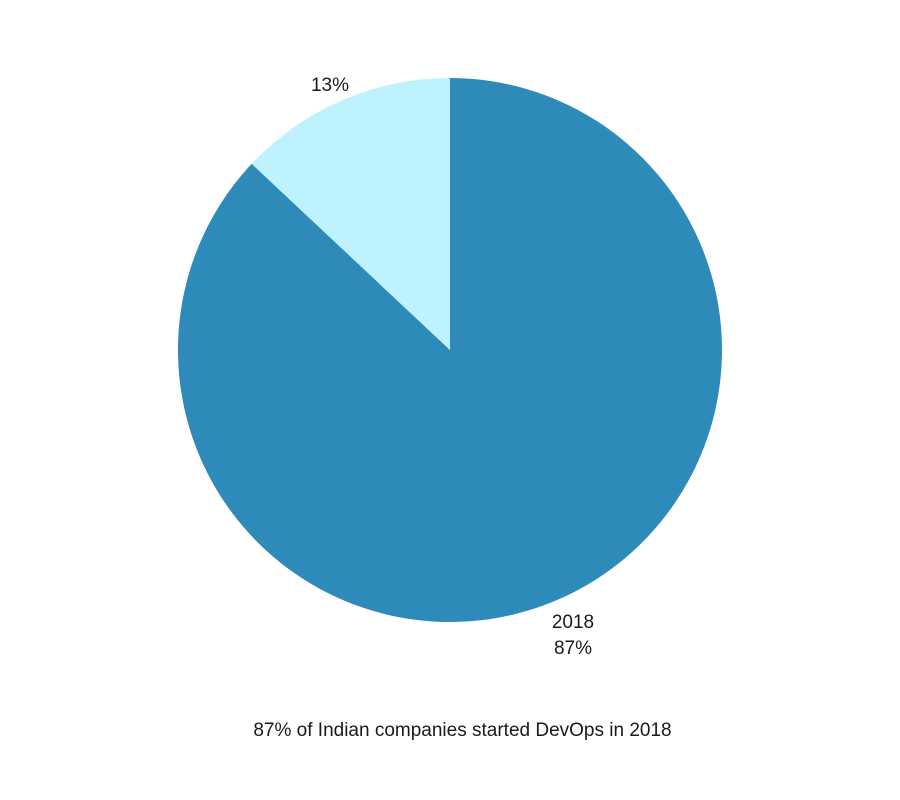 The height and width of the screenshot is (800, 900). I want to click on pie-slice-other, so click(350, 213).